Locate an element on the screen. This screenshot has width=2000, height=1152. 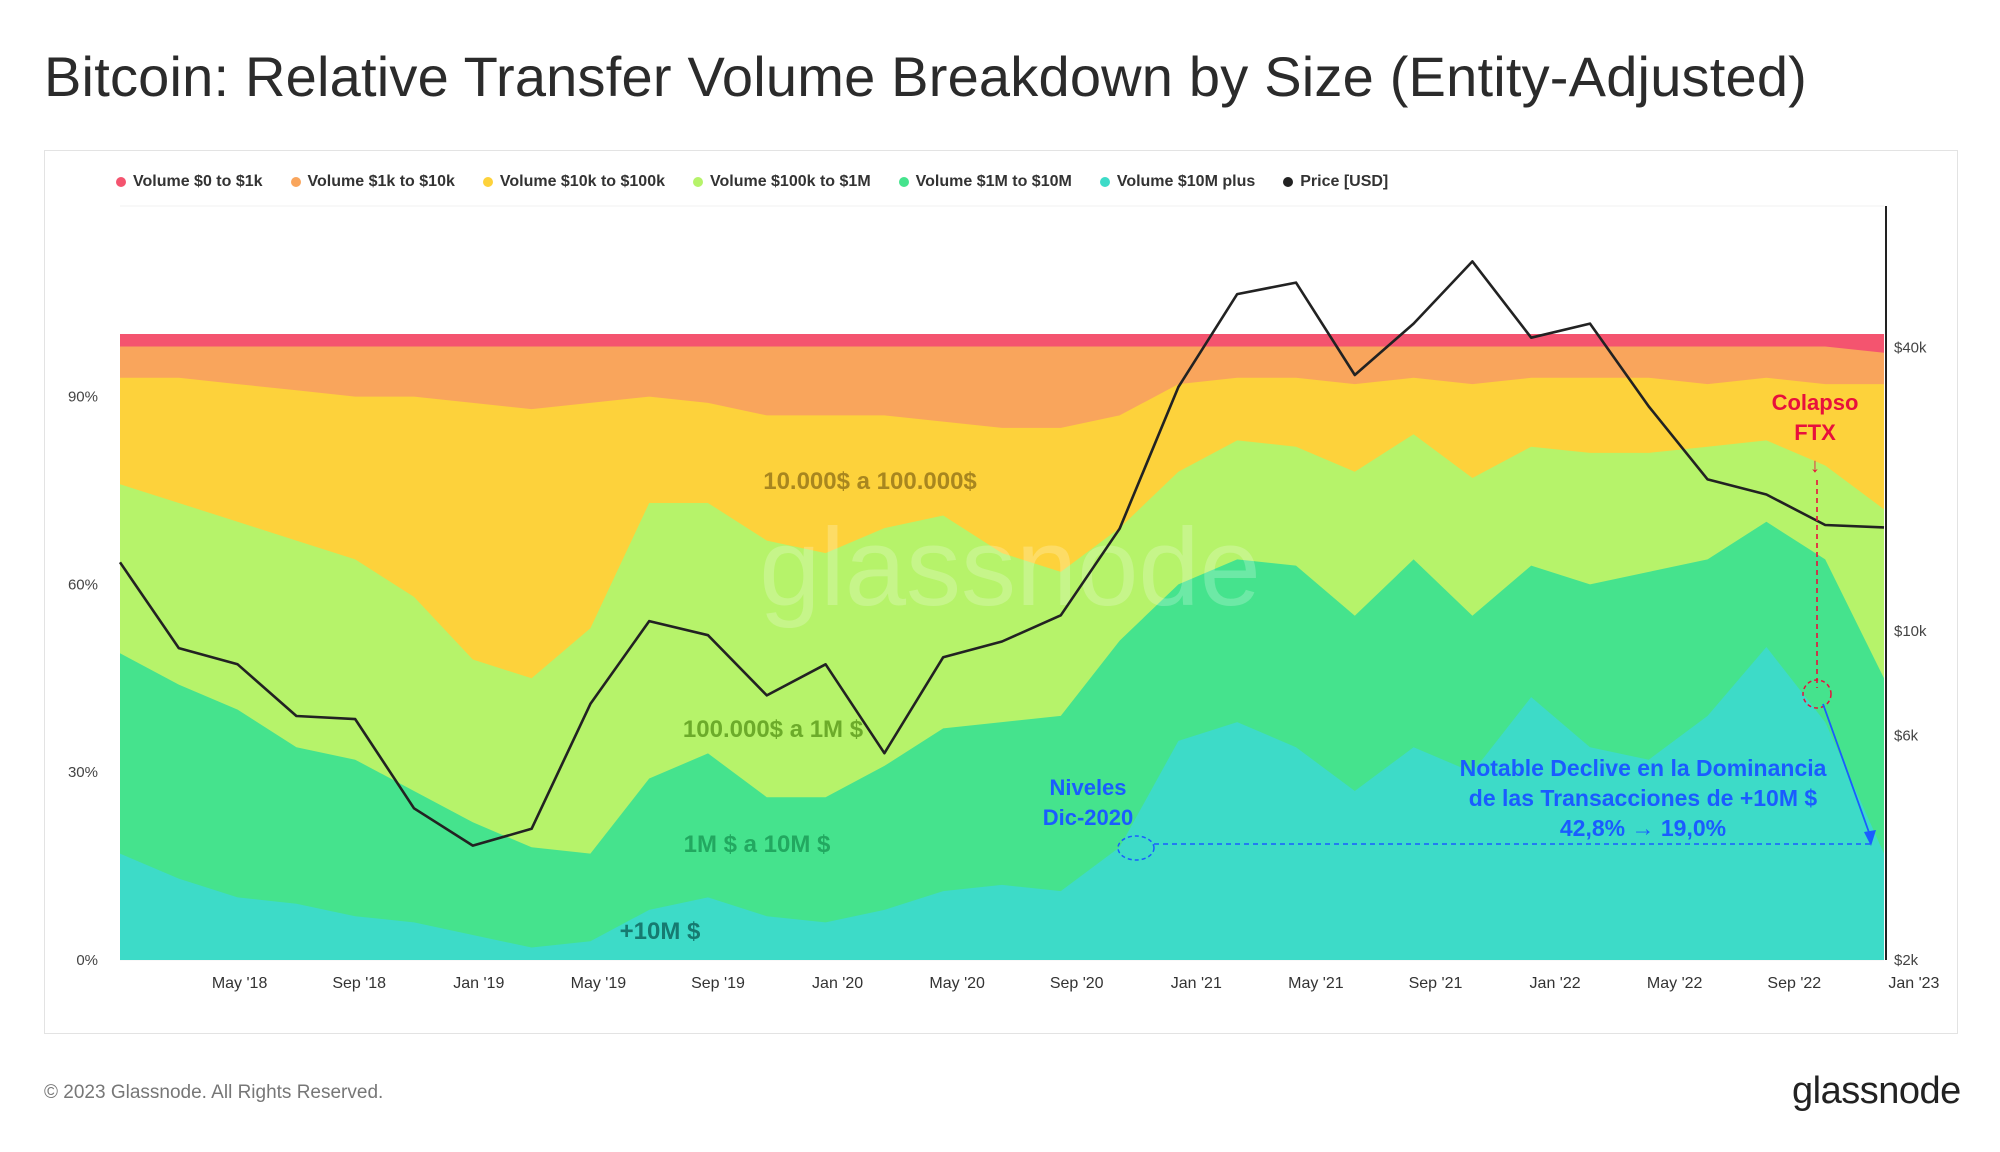
band-label-10k-100k: 10.000$ a 100.000$ is located at coordinates (870, 481).